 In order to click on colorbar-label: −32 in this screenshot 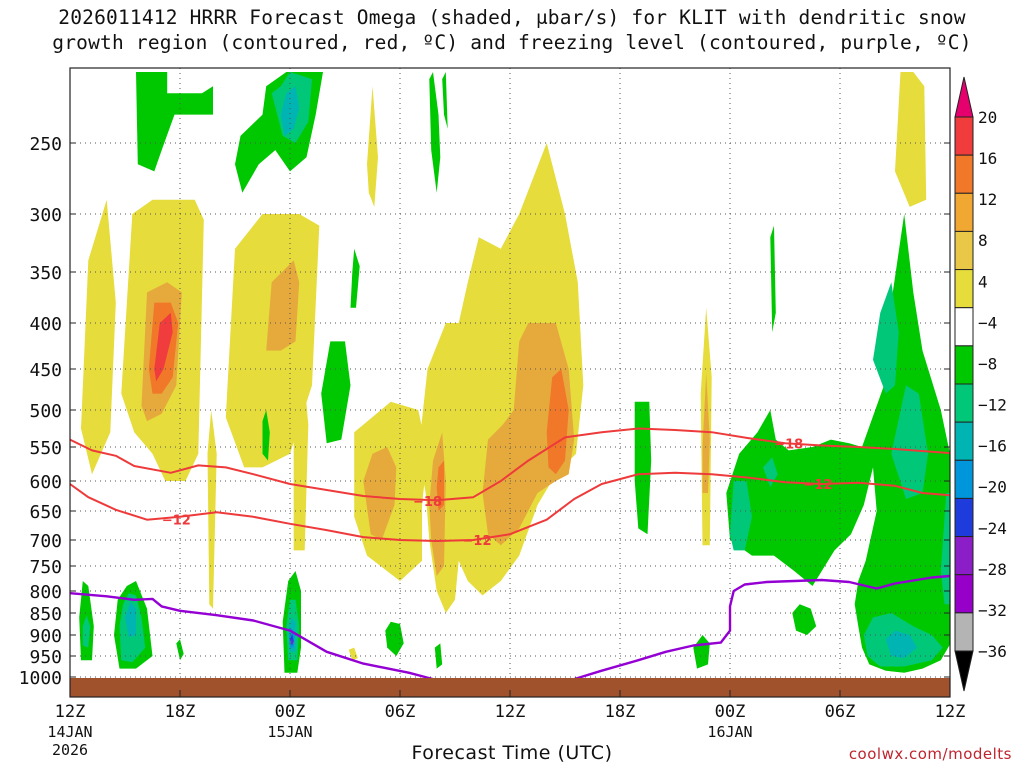, I will do `click(992, 610)`.